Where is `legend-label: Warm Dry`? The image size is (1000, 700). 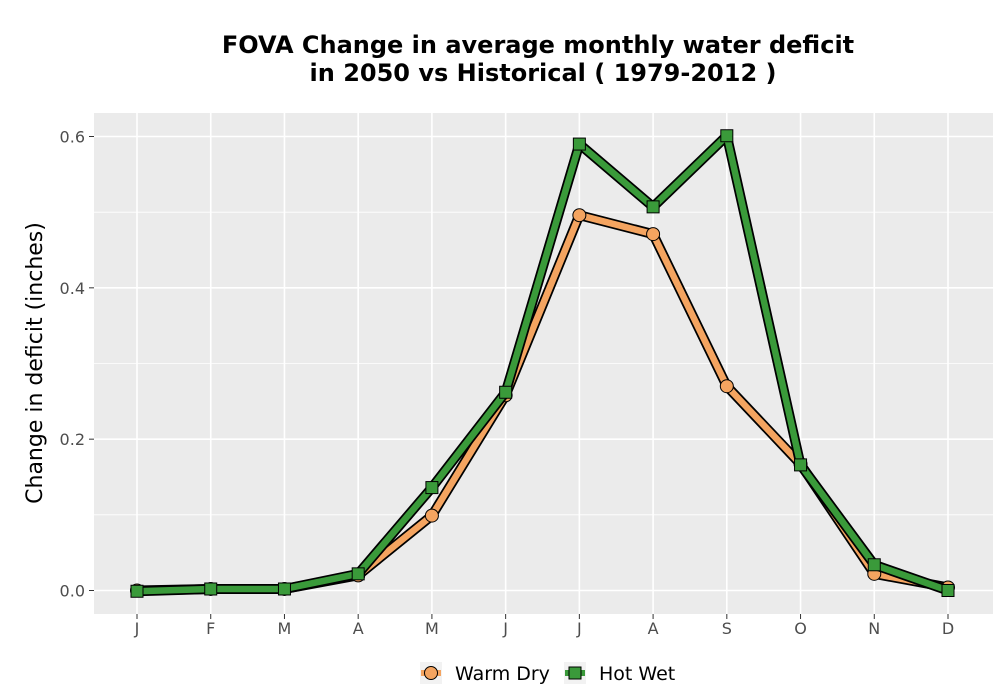 legend-label: Warm Dry is located at coordinates (502, 674).